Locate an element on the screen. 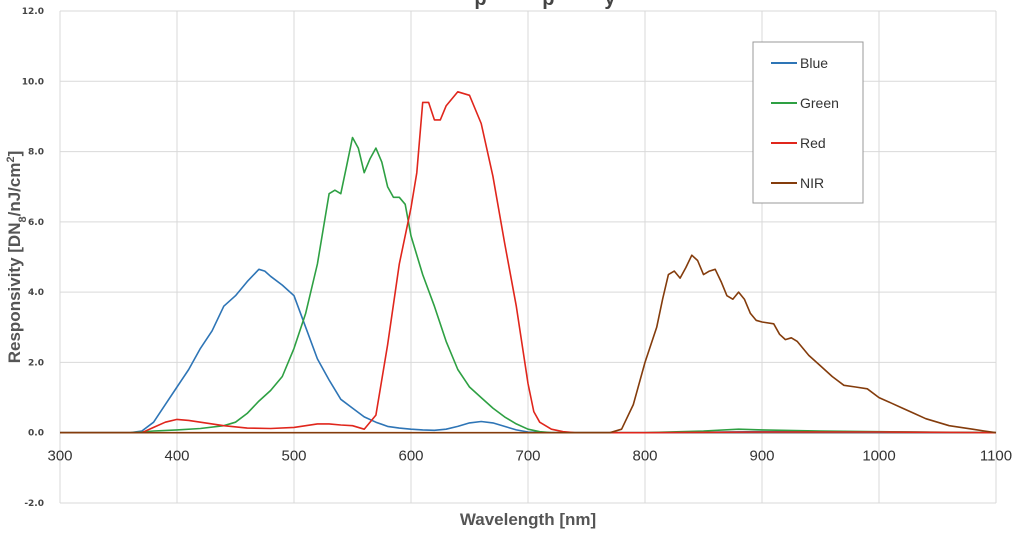 Image resolution: width=1027 pixels, height=534 pixels. y-axis-title-part2: /nJ/cm is located at coordinates (14, 190).